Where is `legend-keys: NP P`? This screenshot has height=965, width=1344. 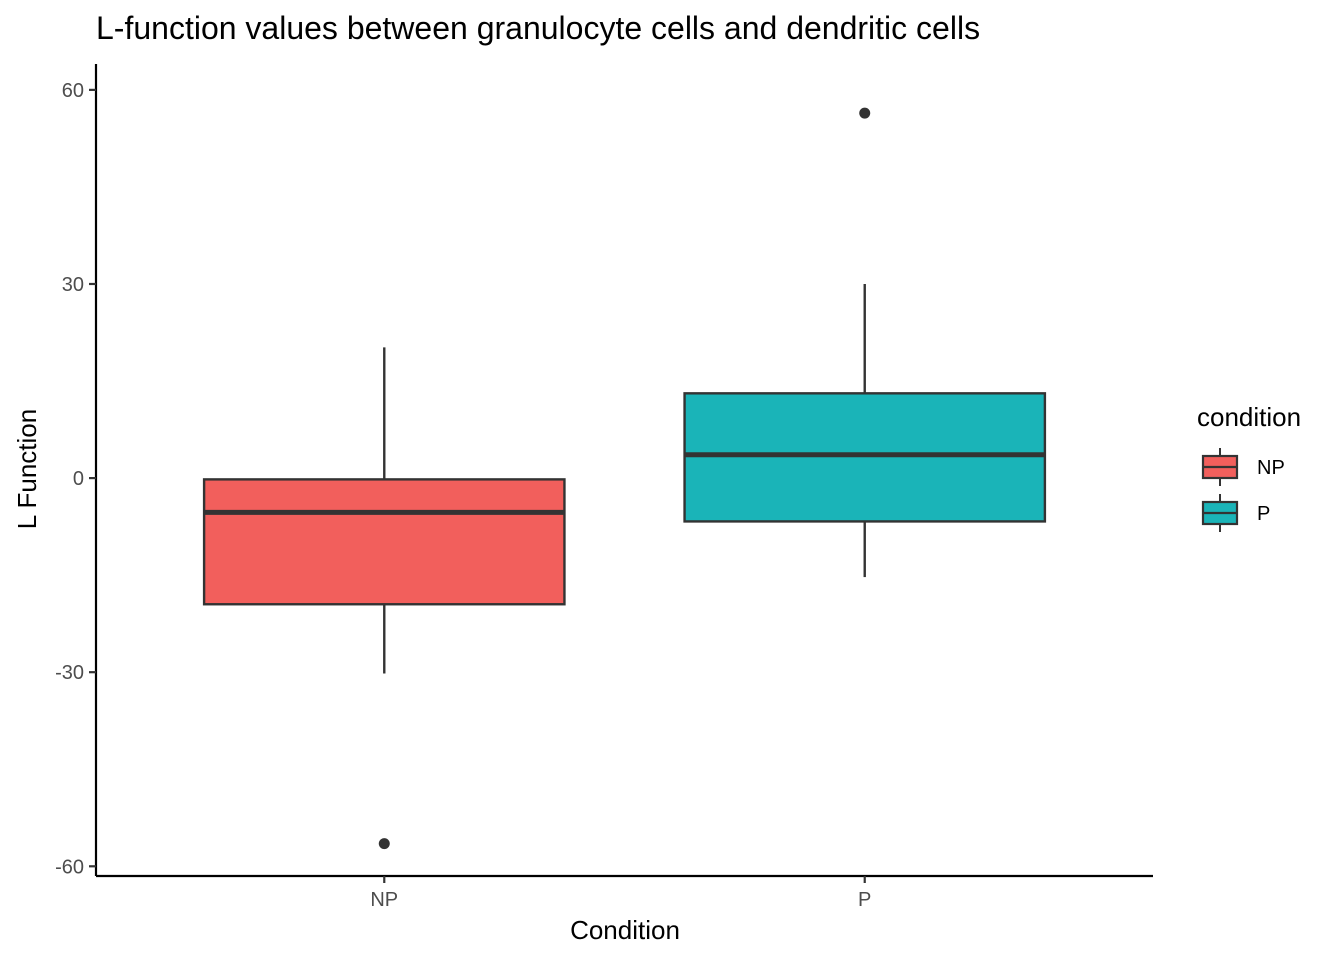 legend-keys: NP P is located at coordinates (1243, 490).